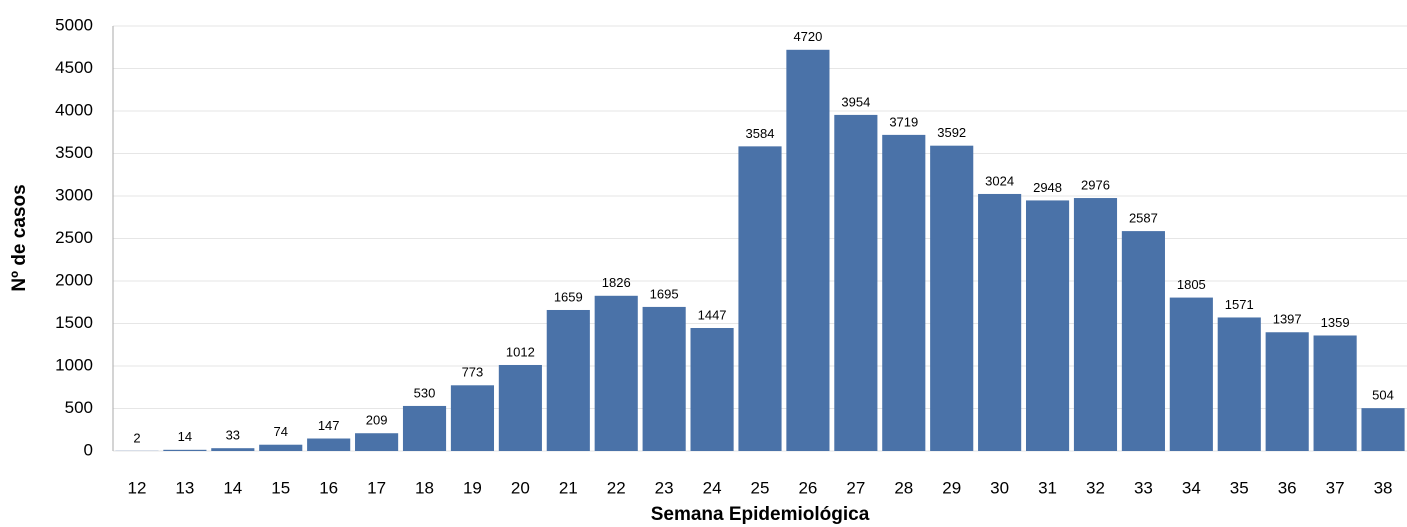 The height and width of the screenshot is (527, 1407). I want to click on data-label: 3719, so click(903, 121).